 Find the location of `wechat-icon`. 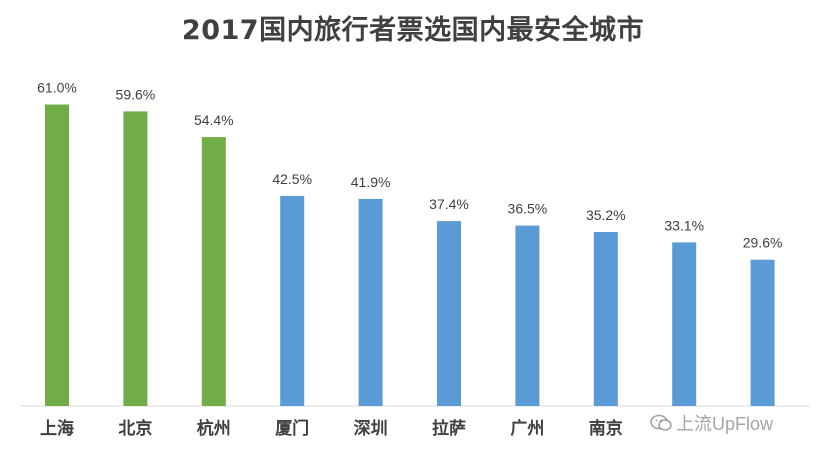

wechat-icon is located at coordinates (661, 422).